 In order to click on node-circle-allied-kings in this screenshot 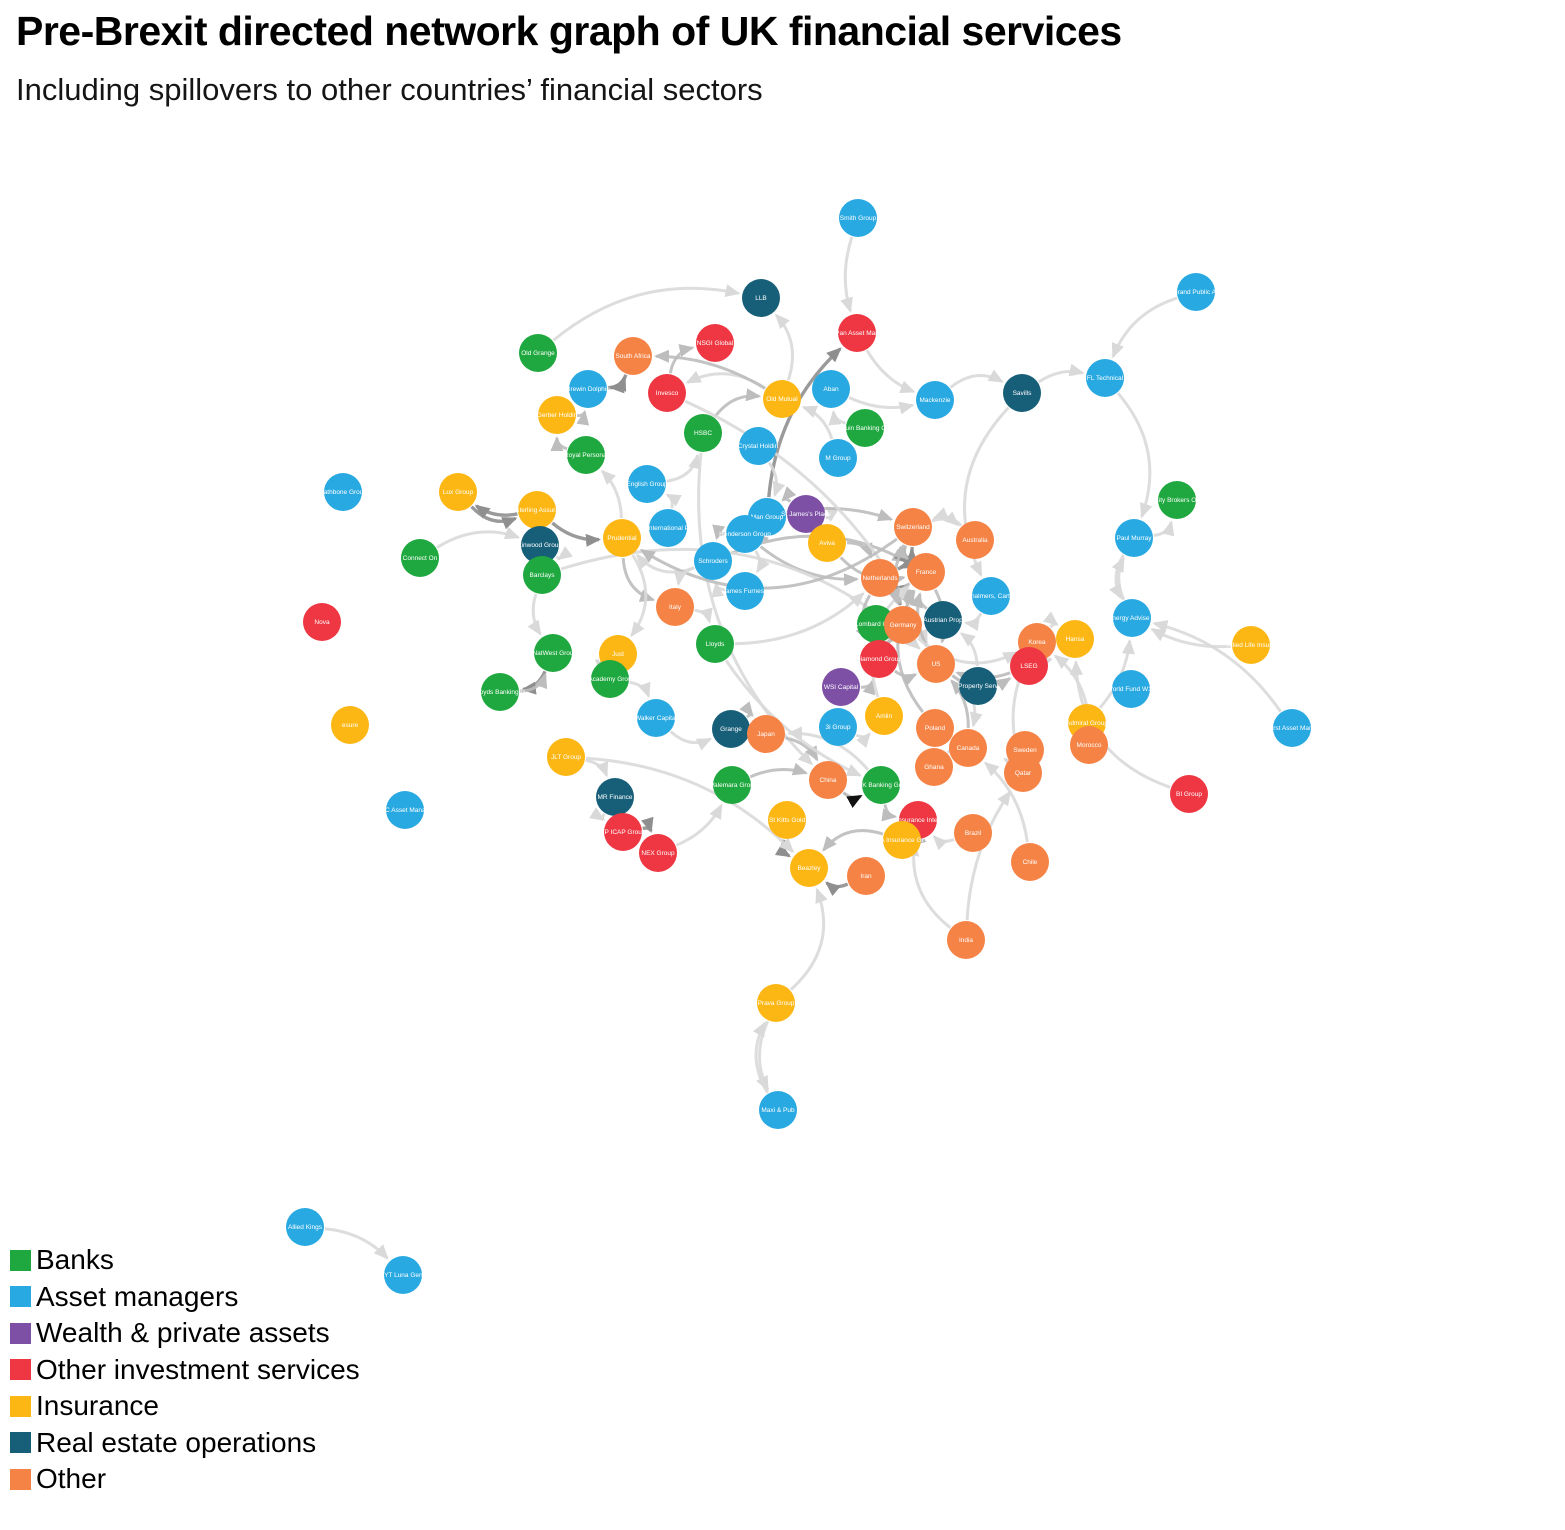, I will do `click(305, 1227)`.